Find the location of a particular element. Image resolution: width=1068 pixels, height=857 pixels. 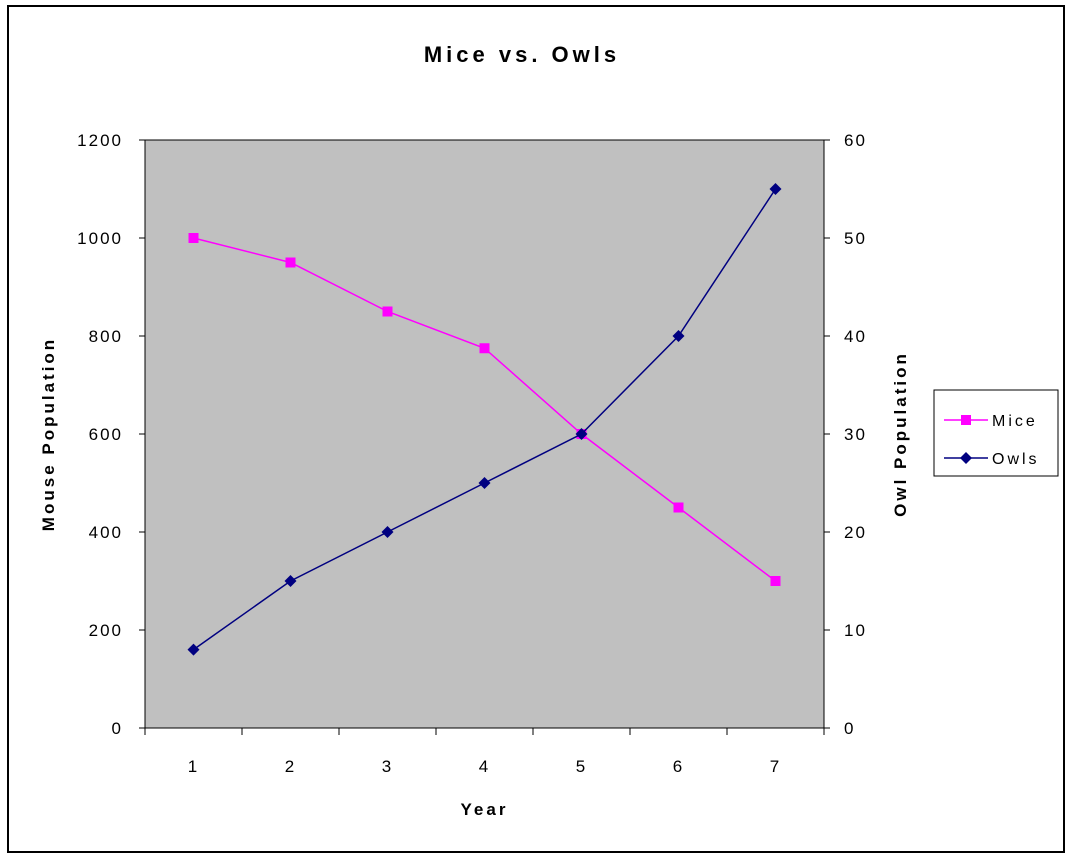

y2-tick-label: 20 is located at coordinates (855, 532).